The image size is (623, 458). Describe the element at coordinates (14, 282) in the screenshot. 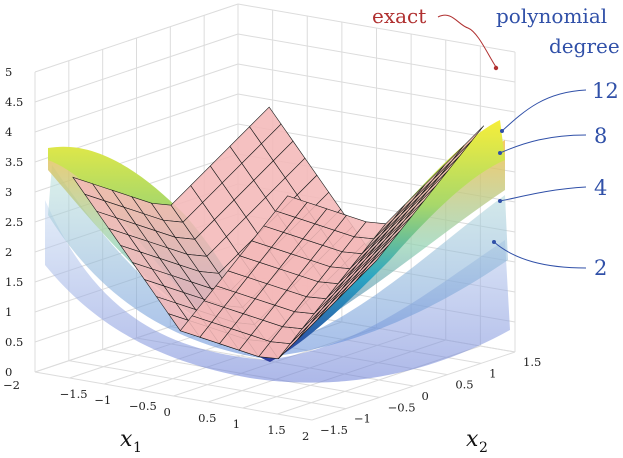

I see `z-tick-label: 1.5` at that location.